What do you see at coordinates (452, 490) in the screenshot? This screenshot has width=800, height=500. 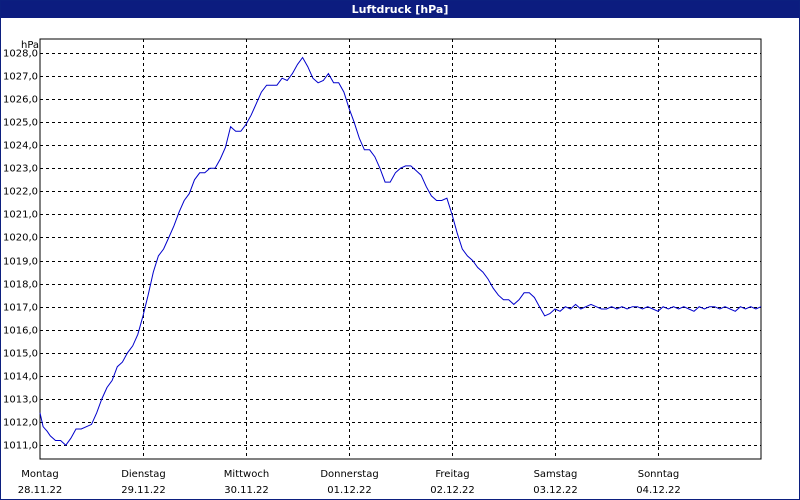 I see `x-tick-date-label: 02.12.22` at bounding box center [452, 490].